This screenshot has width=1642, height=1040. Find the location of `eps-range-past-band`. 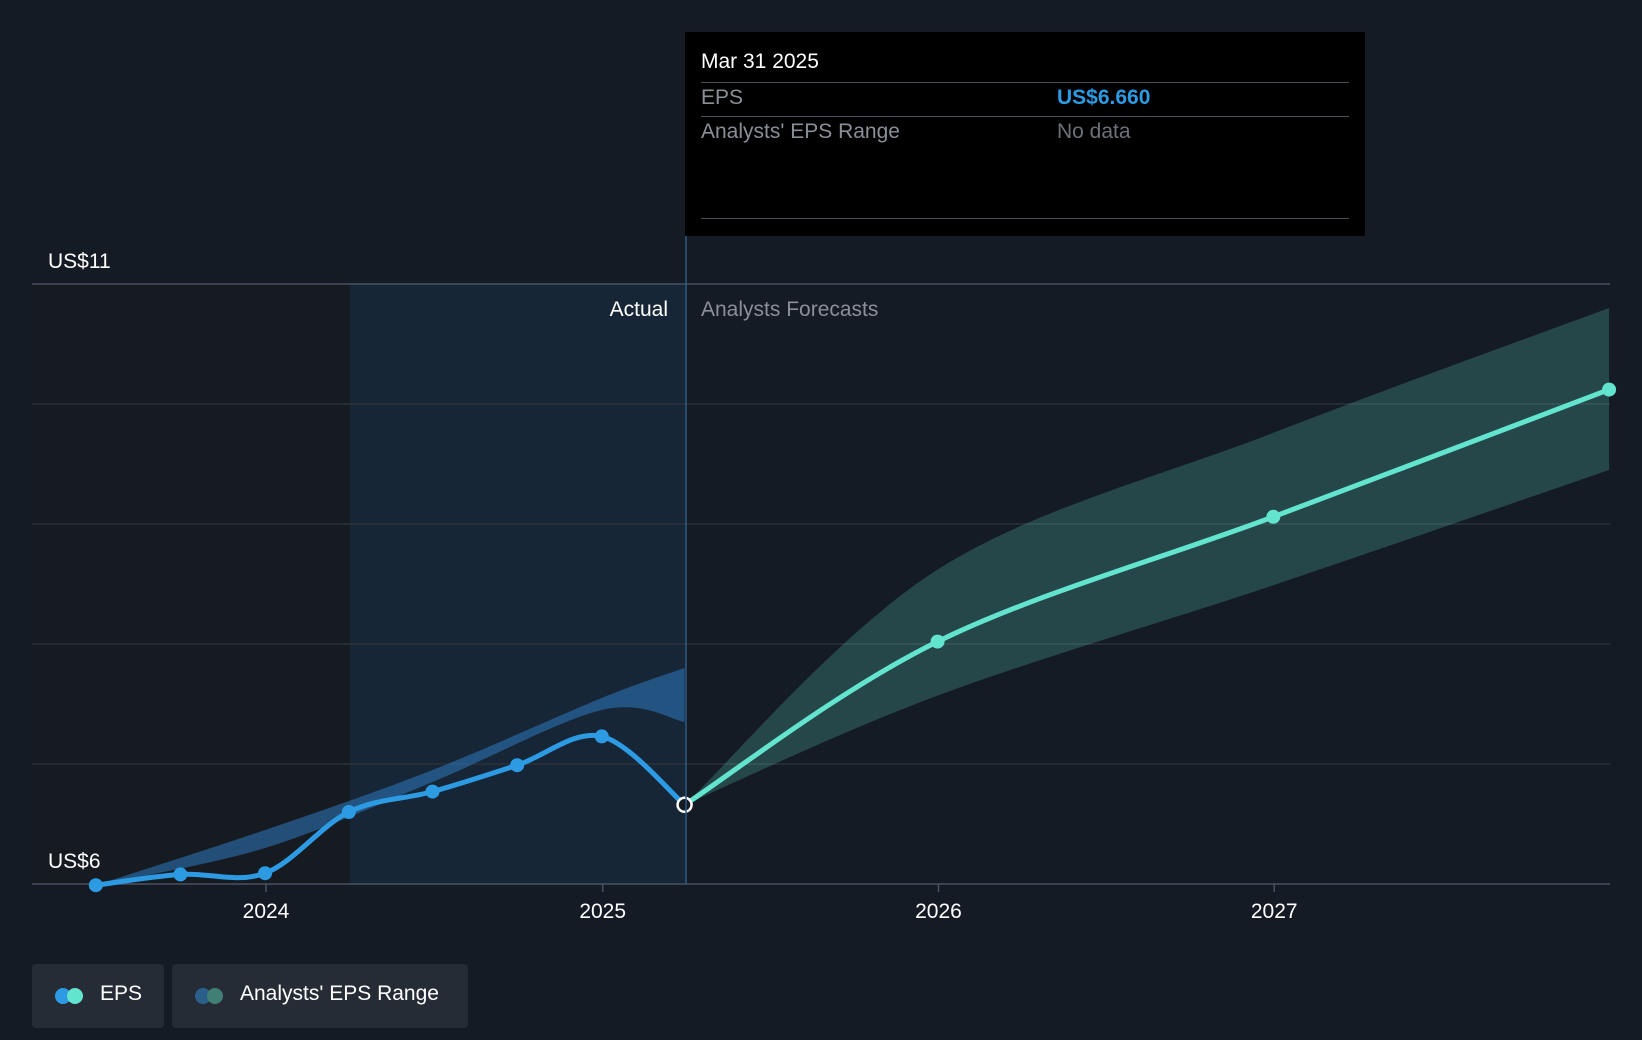

eps-range-past-band is located at coordinates (390, 777).